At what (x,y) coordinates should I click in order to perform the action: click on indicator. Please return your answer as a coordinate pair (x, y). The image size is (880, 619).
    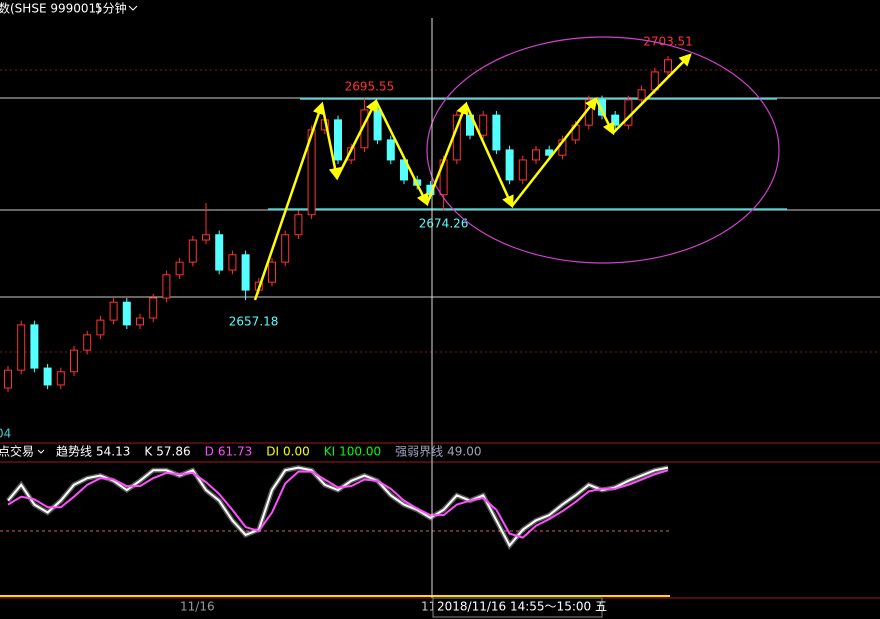
    Looking at the image, I should click on (337, 507).